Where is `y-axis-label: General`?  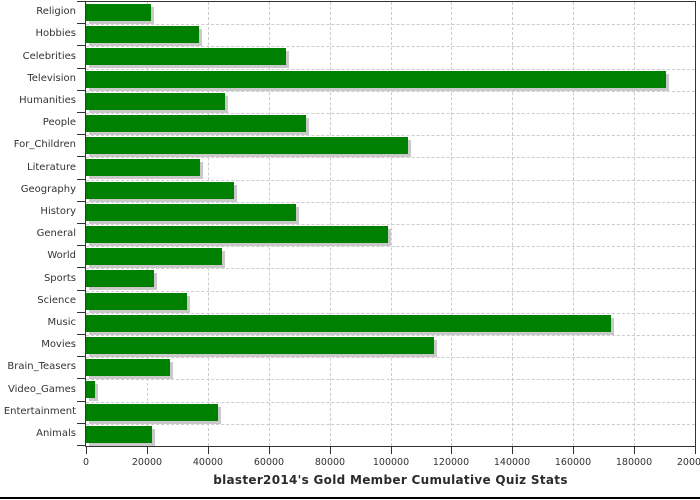 y-axis-label: General is located at coordinates (56, 234).